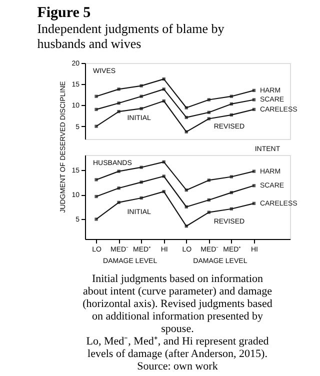 The image size is (320, 376). Describe the element at coordinates (131, 36) in the screenshot. I see `chart-subtitle: Independent judgments of blame by husbands and wives` at that location.